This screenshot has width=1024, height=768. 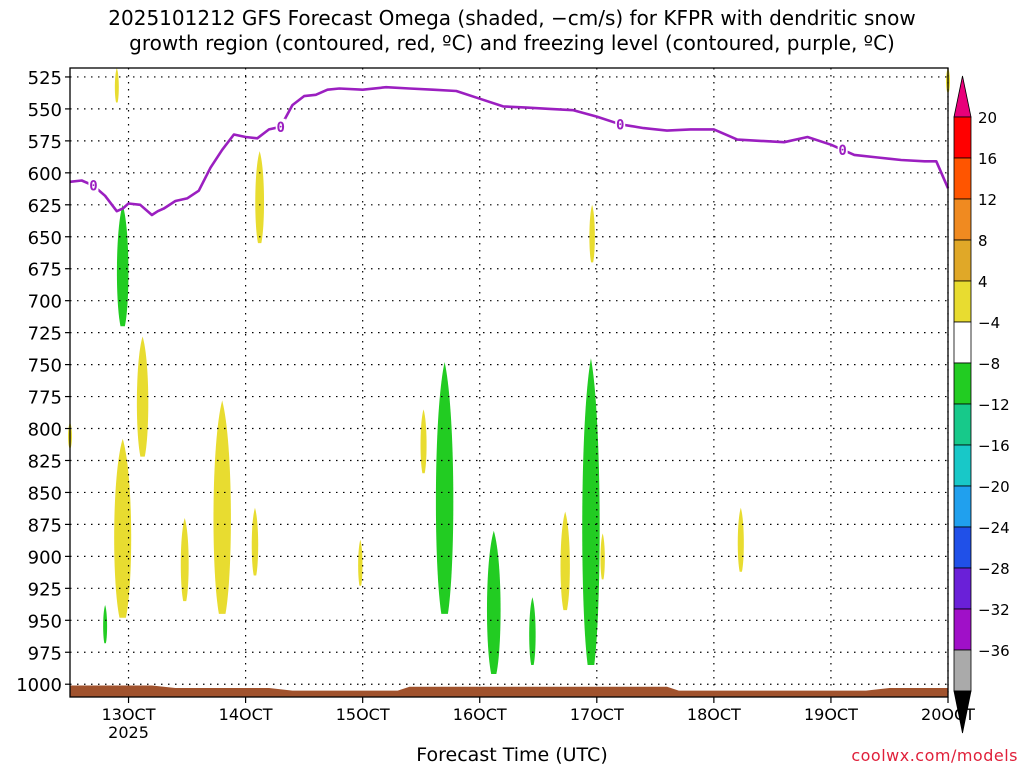 I want to click on y-tick-label: 775, so click(x=45, y=398).